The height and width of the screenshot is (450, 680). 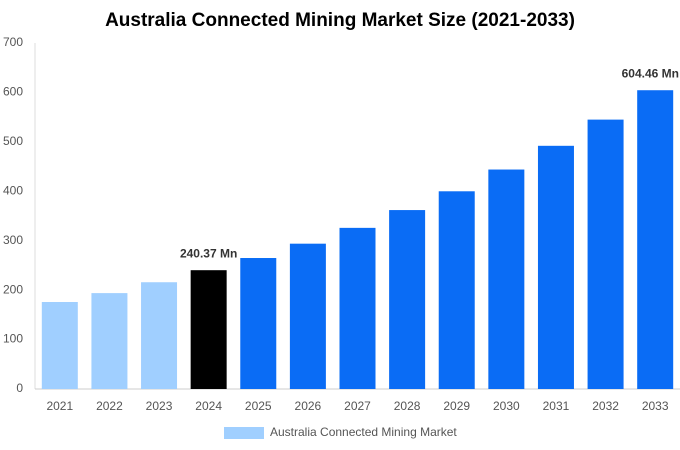 I want to click on x-tick-label: 2033, so click(x=655, y=406).